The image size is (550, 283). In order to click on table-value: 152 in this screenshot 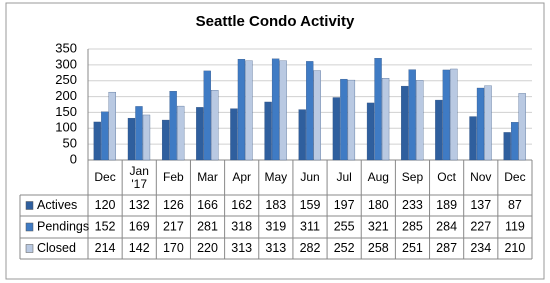, I will do `click(105, 226)`.